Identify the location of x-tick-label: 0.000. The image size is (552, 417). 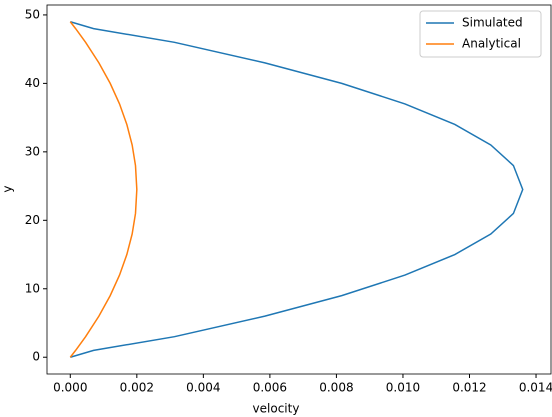
(70, 388).